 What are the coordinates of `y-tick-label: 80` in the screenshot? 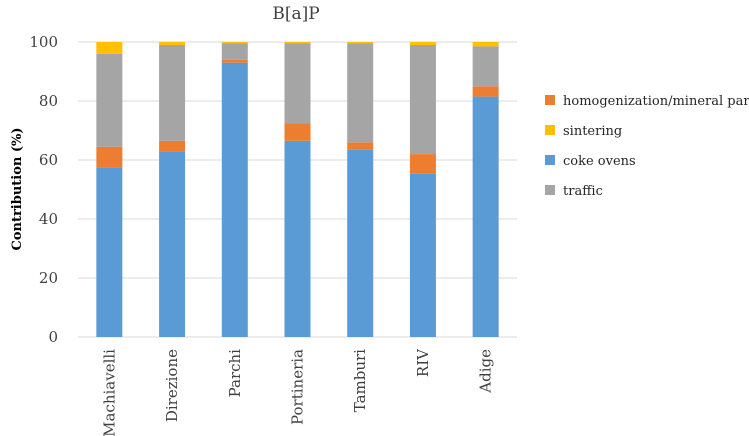 It's located at (48, 101).